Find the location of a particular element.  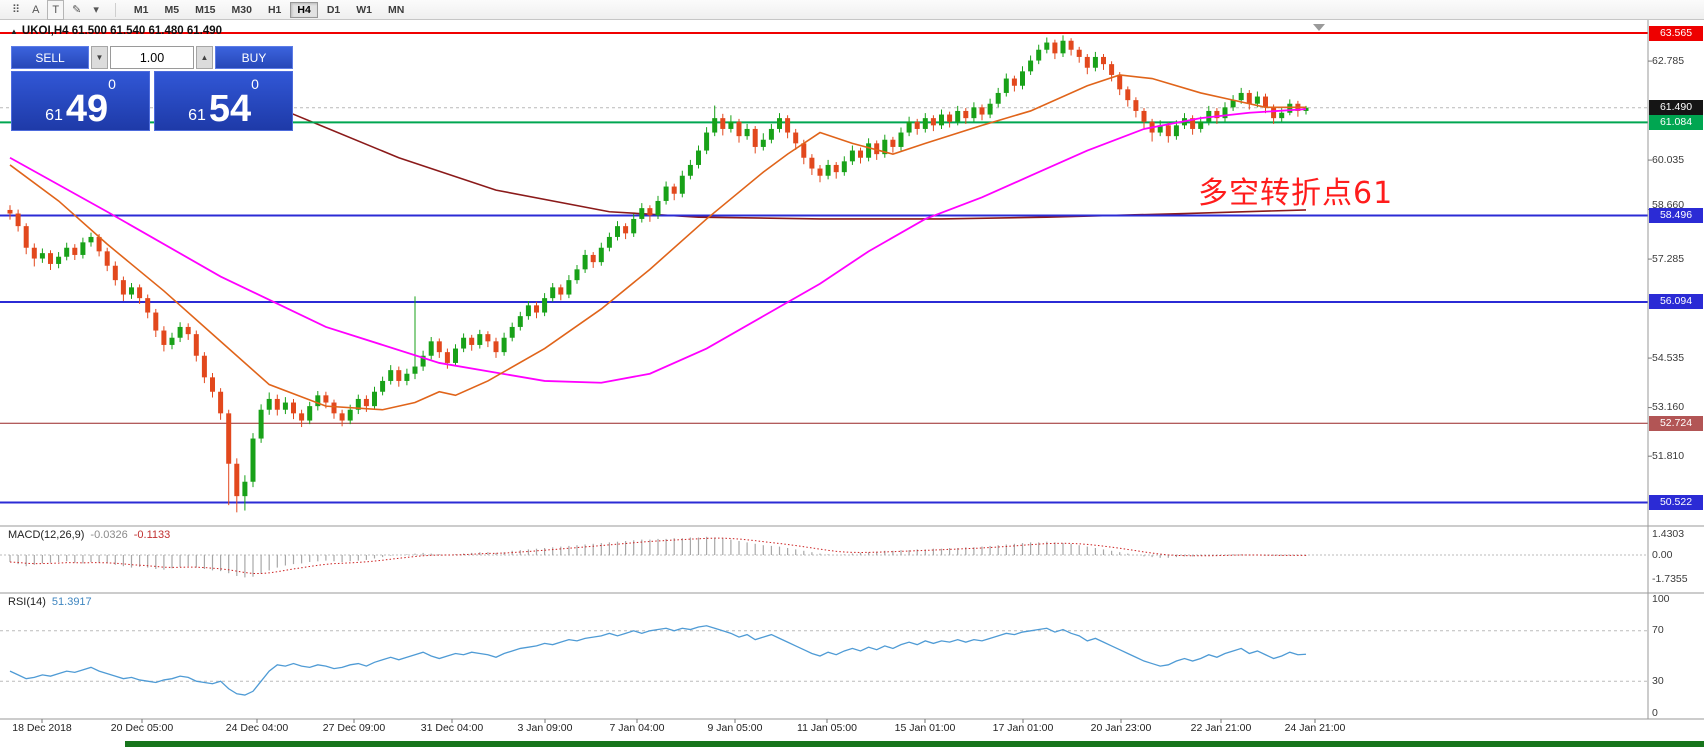

volume-input: 1.00 is located at coordinates (152, 57).